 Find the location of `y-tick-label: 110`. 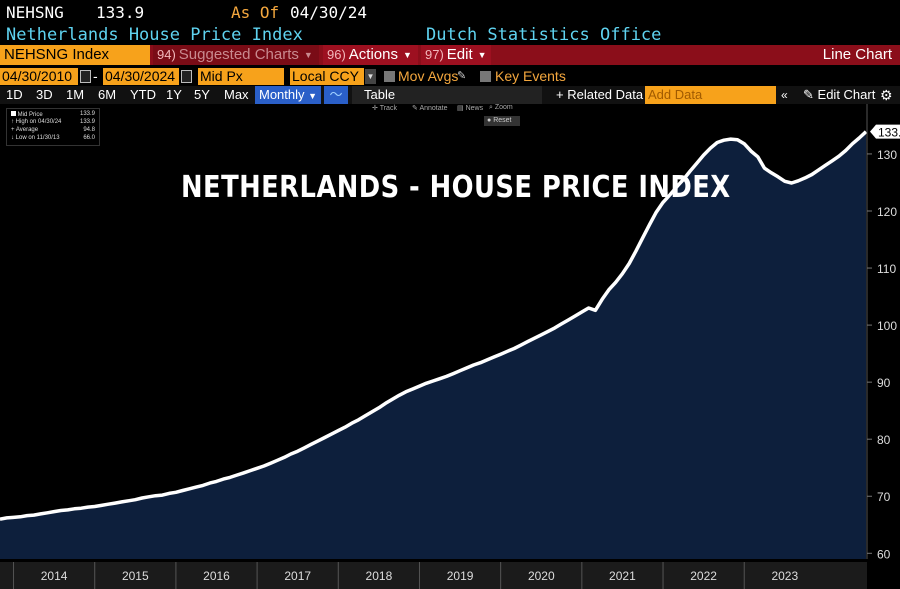

y-tick-label: 110 is located at coordinates (886, 269).